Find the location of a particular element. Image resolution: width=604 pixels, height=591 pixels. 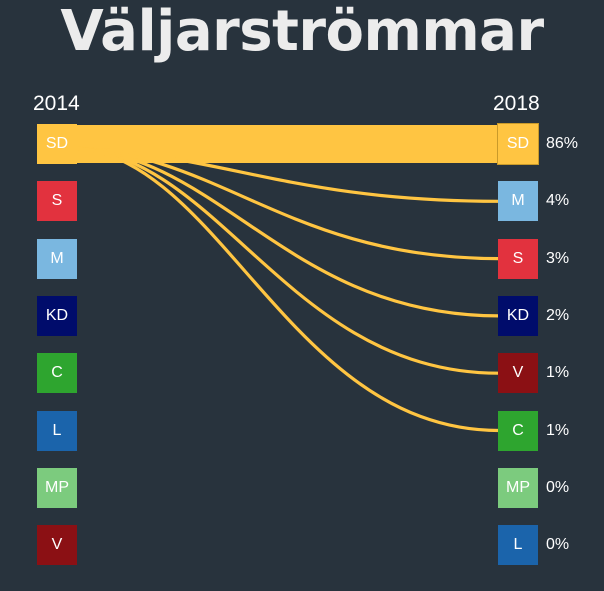

percent-label-c: 1% is located at coordinates (558, 430).